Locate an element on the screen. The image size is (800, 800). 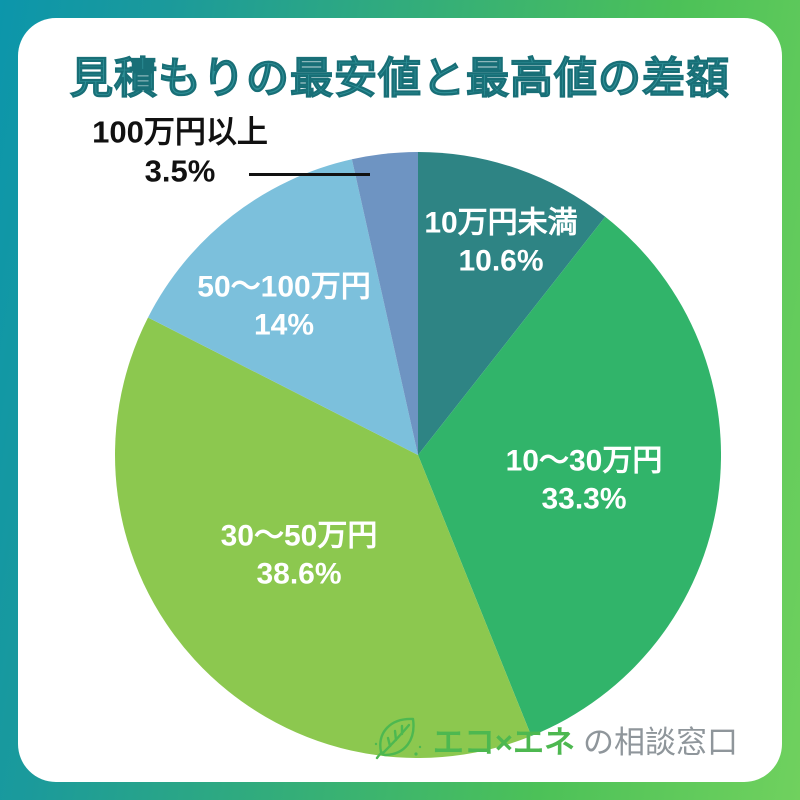
pie-label-value: 3.5% is located at coordinates (180, 170).